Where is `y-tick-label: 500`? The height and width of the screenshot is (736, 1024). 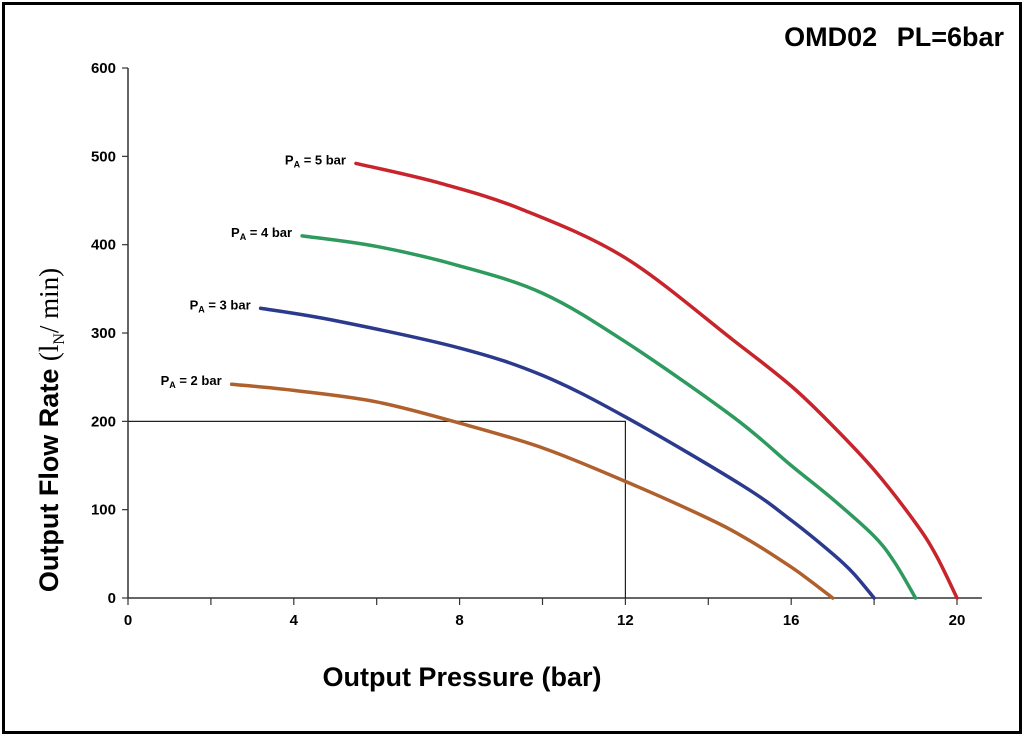
y-tick-label: 500 is located at coordinates (103, 156).